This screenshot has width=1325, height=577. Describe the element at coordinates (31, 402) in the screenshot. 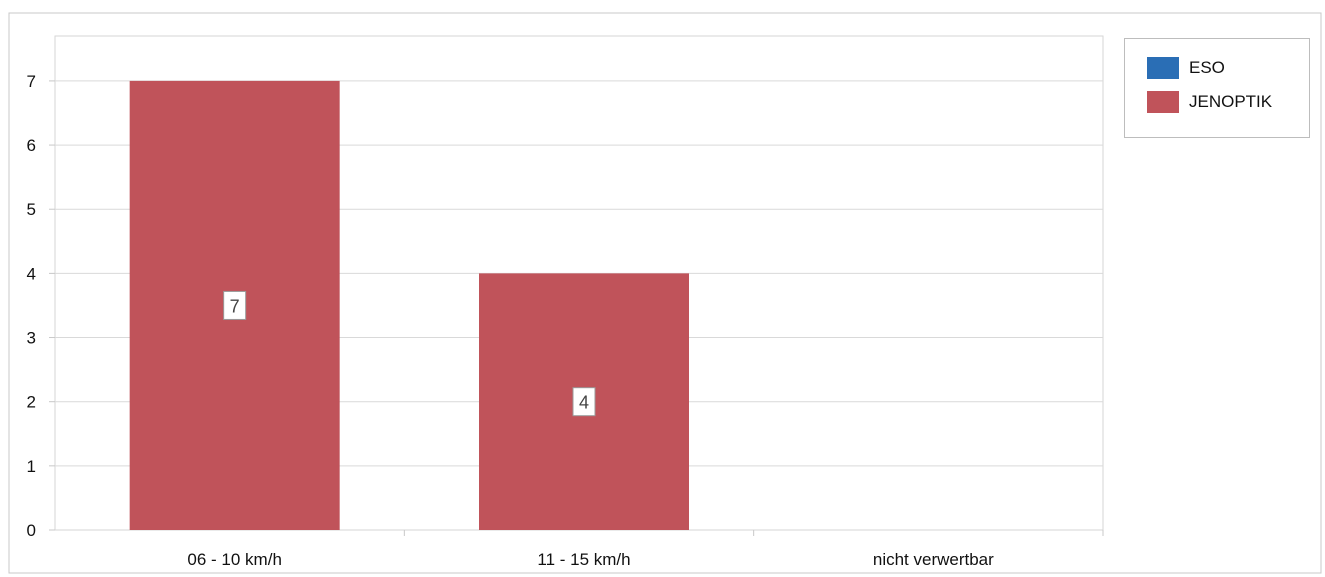

I see `y-tick-label: 2` at that location.